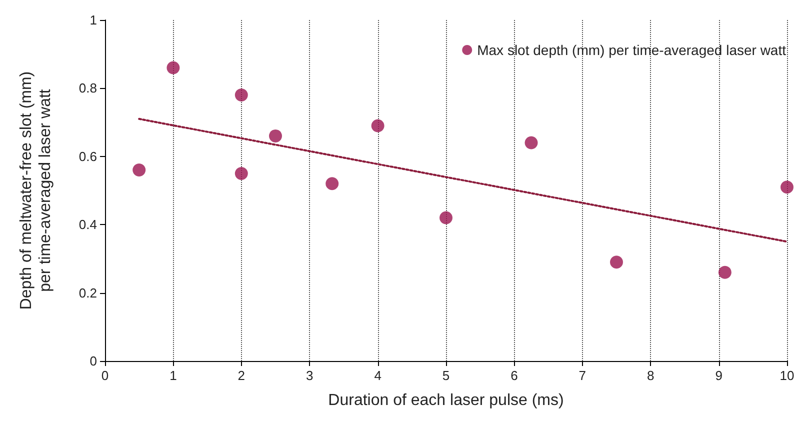  I want to click on y-tick-label: 1, so click(93, 20).